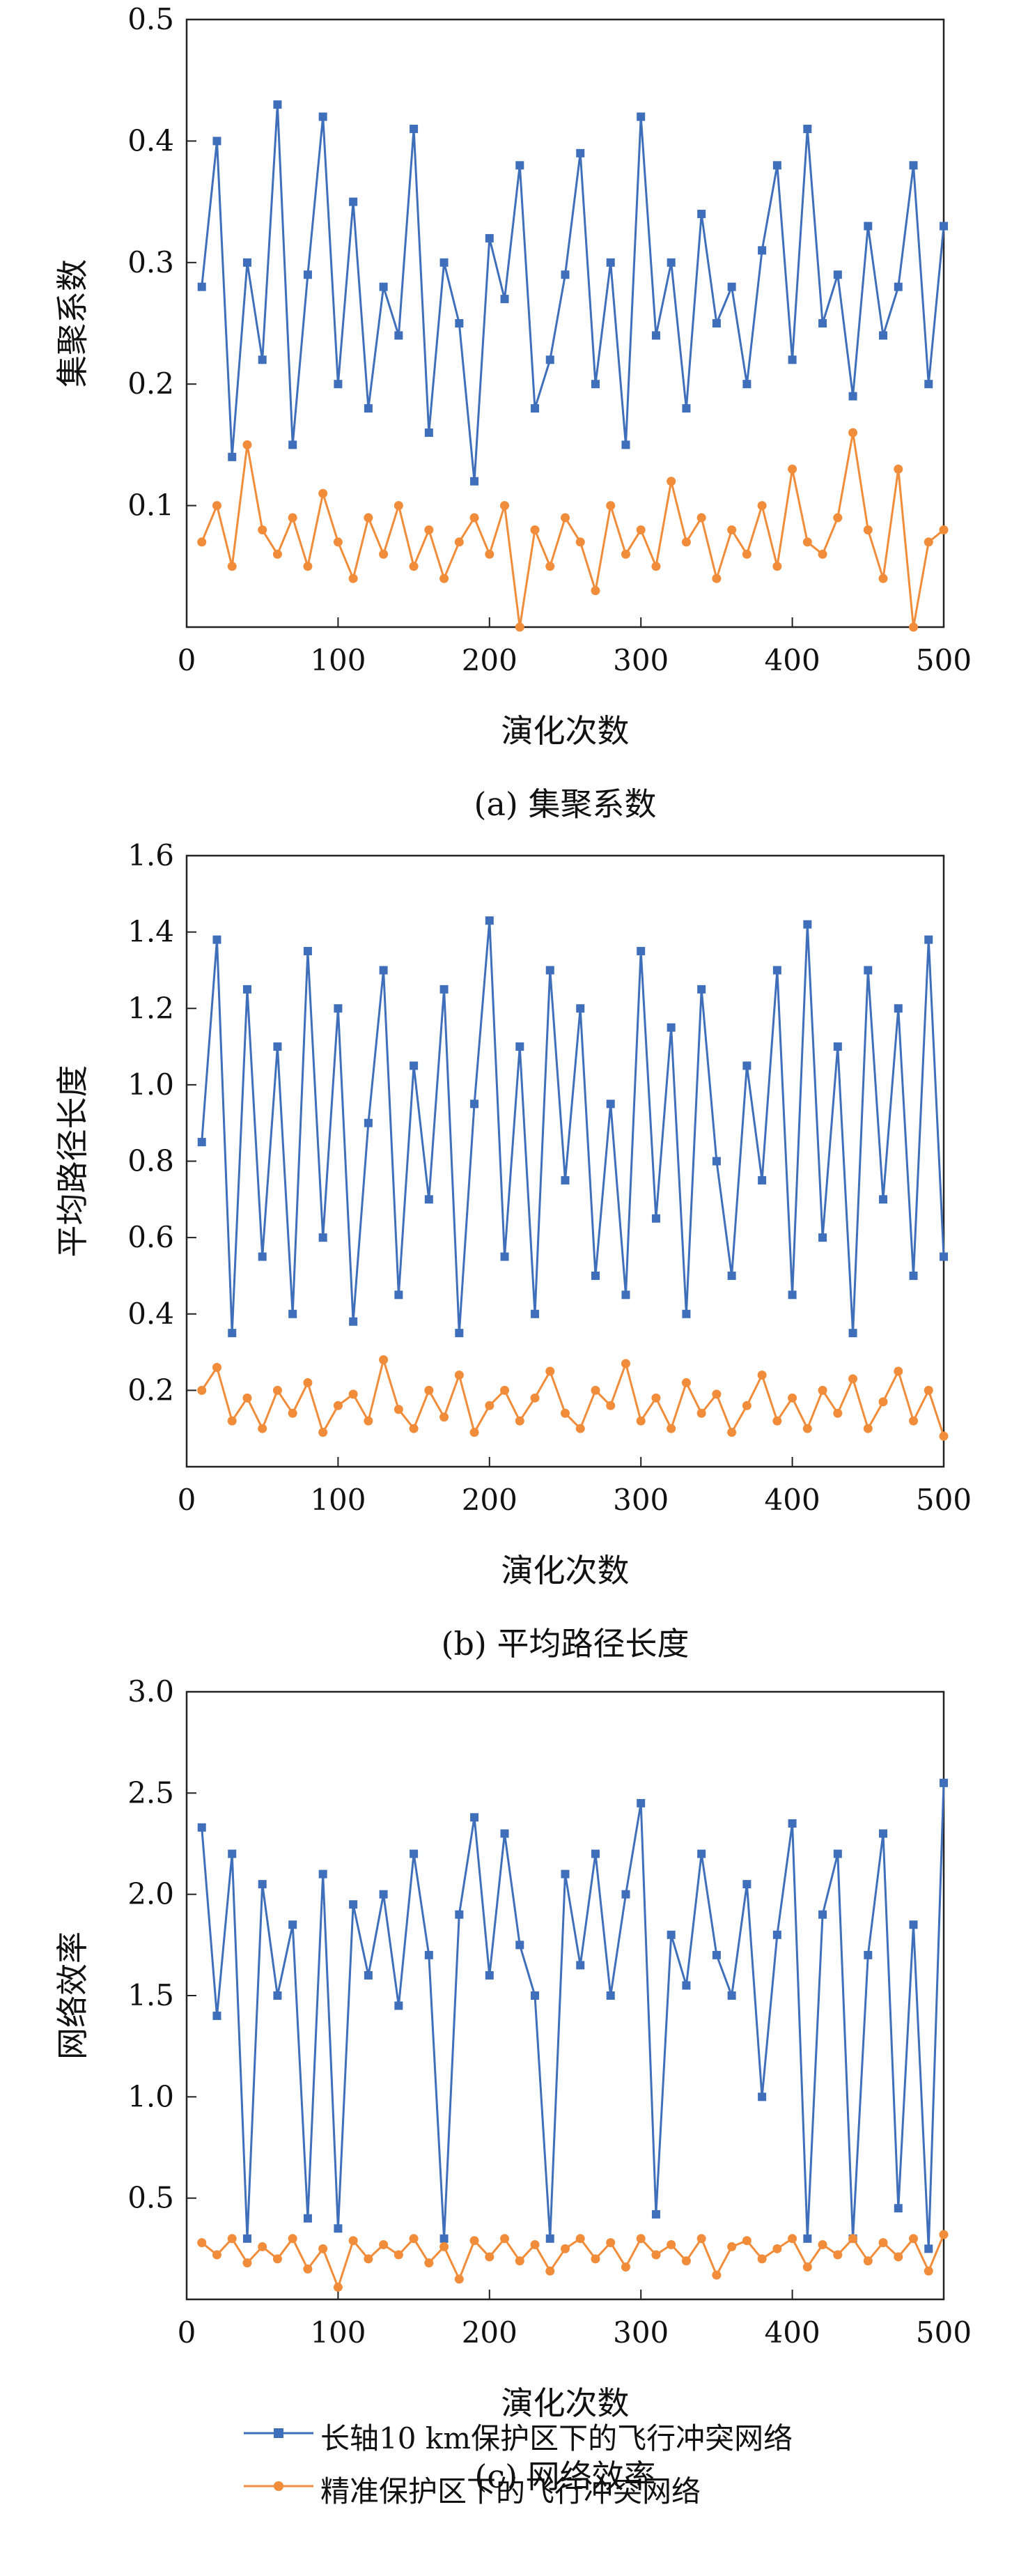 This screenshot has height=2576, width=1028. I want to click on legend-item-series1: 长轴10 km保护区下的飞行冲突网络, so click(627, 2438).